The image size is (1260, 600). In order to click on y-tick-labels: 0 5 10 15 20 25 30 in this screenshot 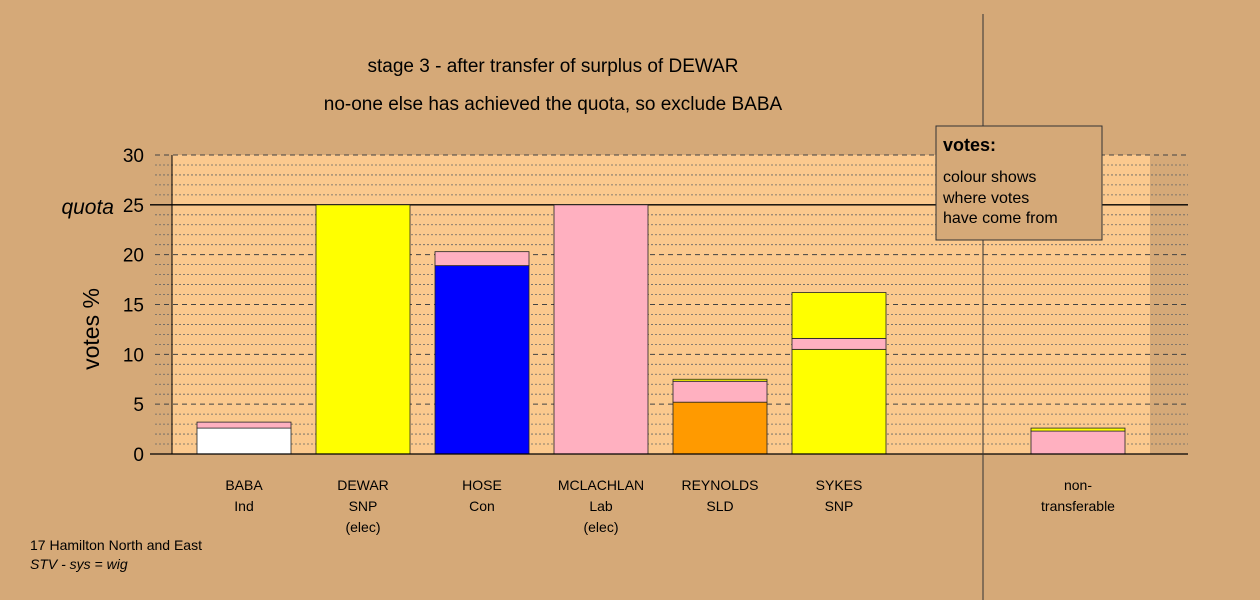, I will do `click(133, 306)`.